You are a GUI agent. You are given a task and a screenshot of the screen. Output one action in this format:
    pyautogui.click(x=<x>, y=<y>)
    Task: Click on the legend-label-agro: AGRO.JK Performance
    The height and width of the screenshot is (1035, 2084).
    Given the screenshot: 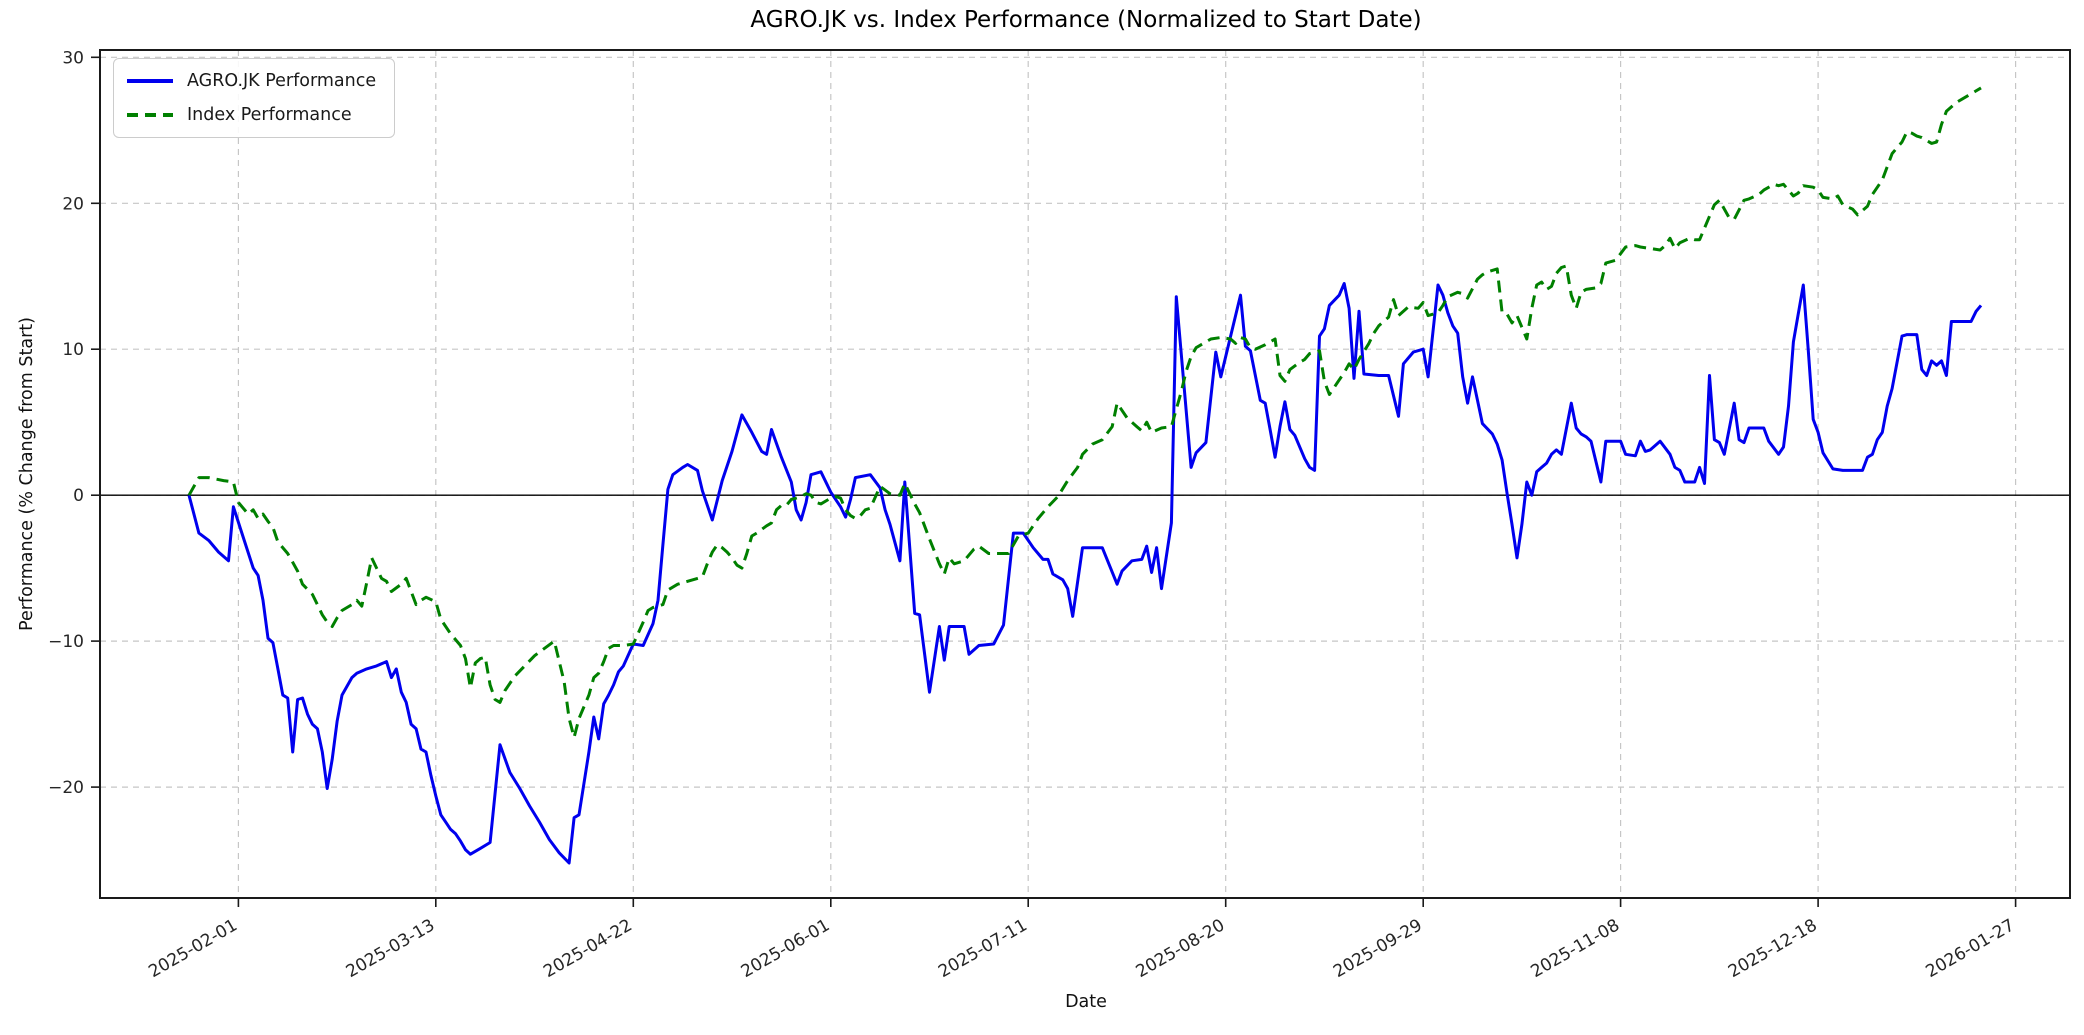 What is the action you would take?
    pyautogui.click(x=282, y=81)
    